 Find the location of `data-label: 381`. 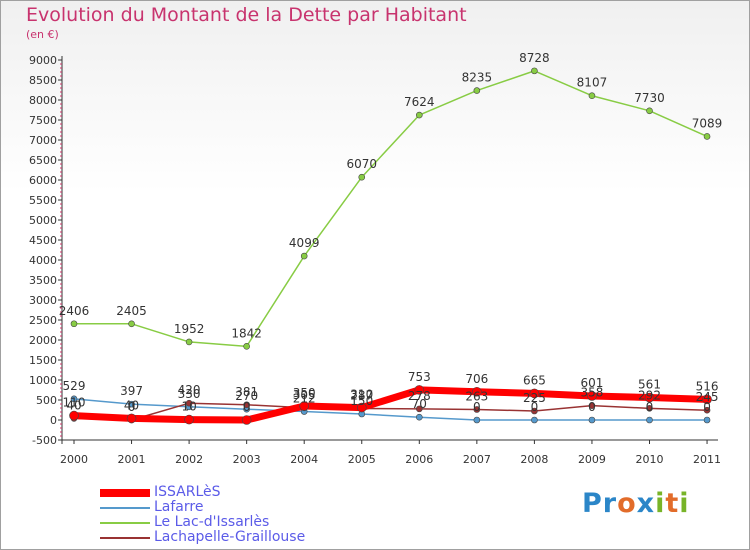

data-label: 381 is located at coordinates (246, 392).